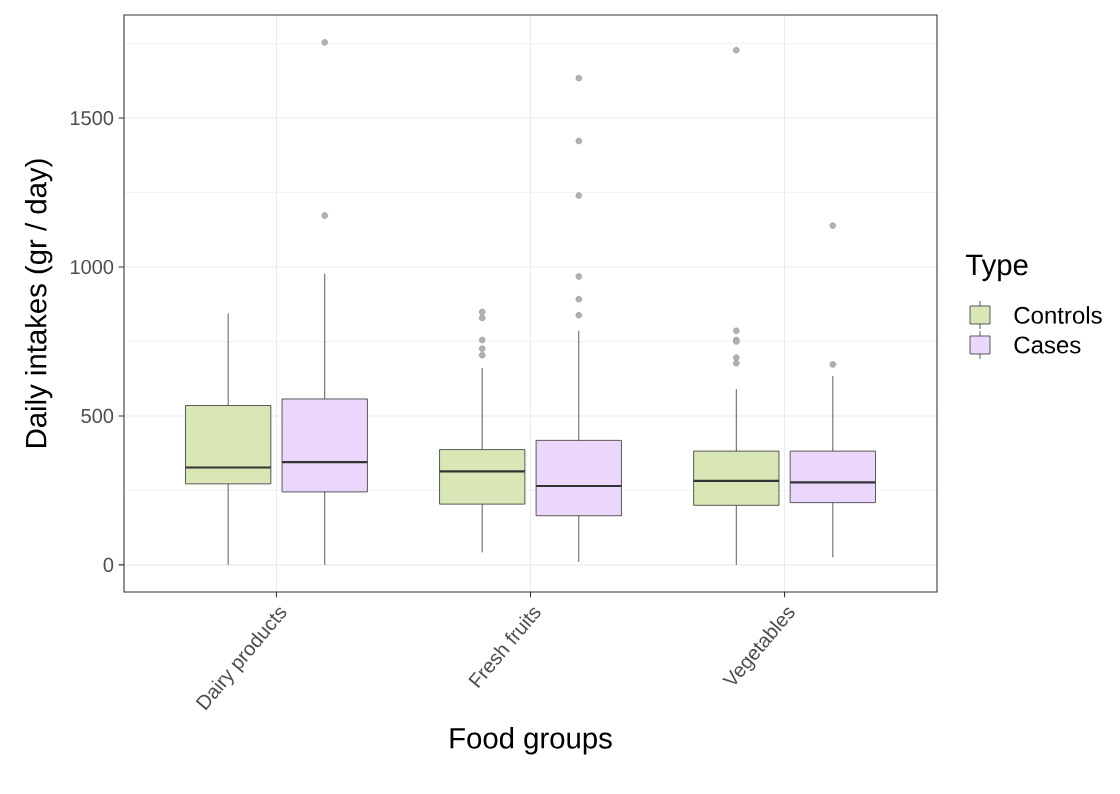 The width and height of the screenshot is (1120, 794). Describe the element at coordinates (92, 118) in the screenshot. I see `y-tick-label: 1500` at that location.